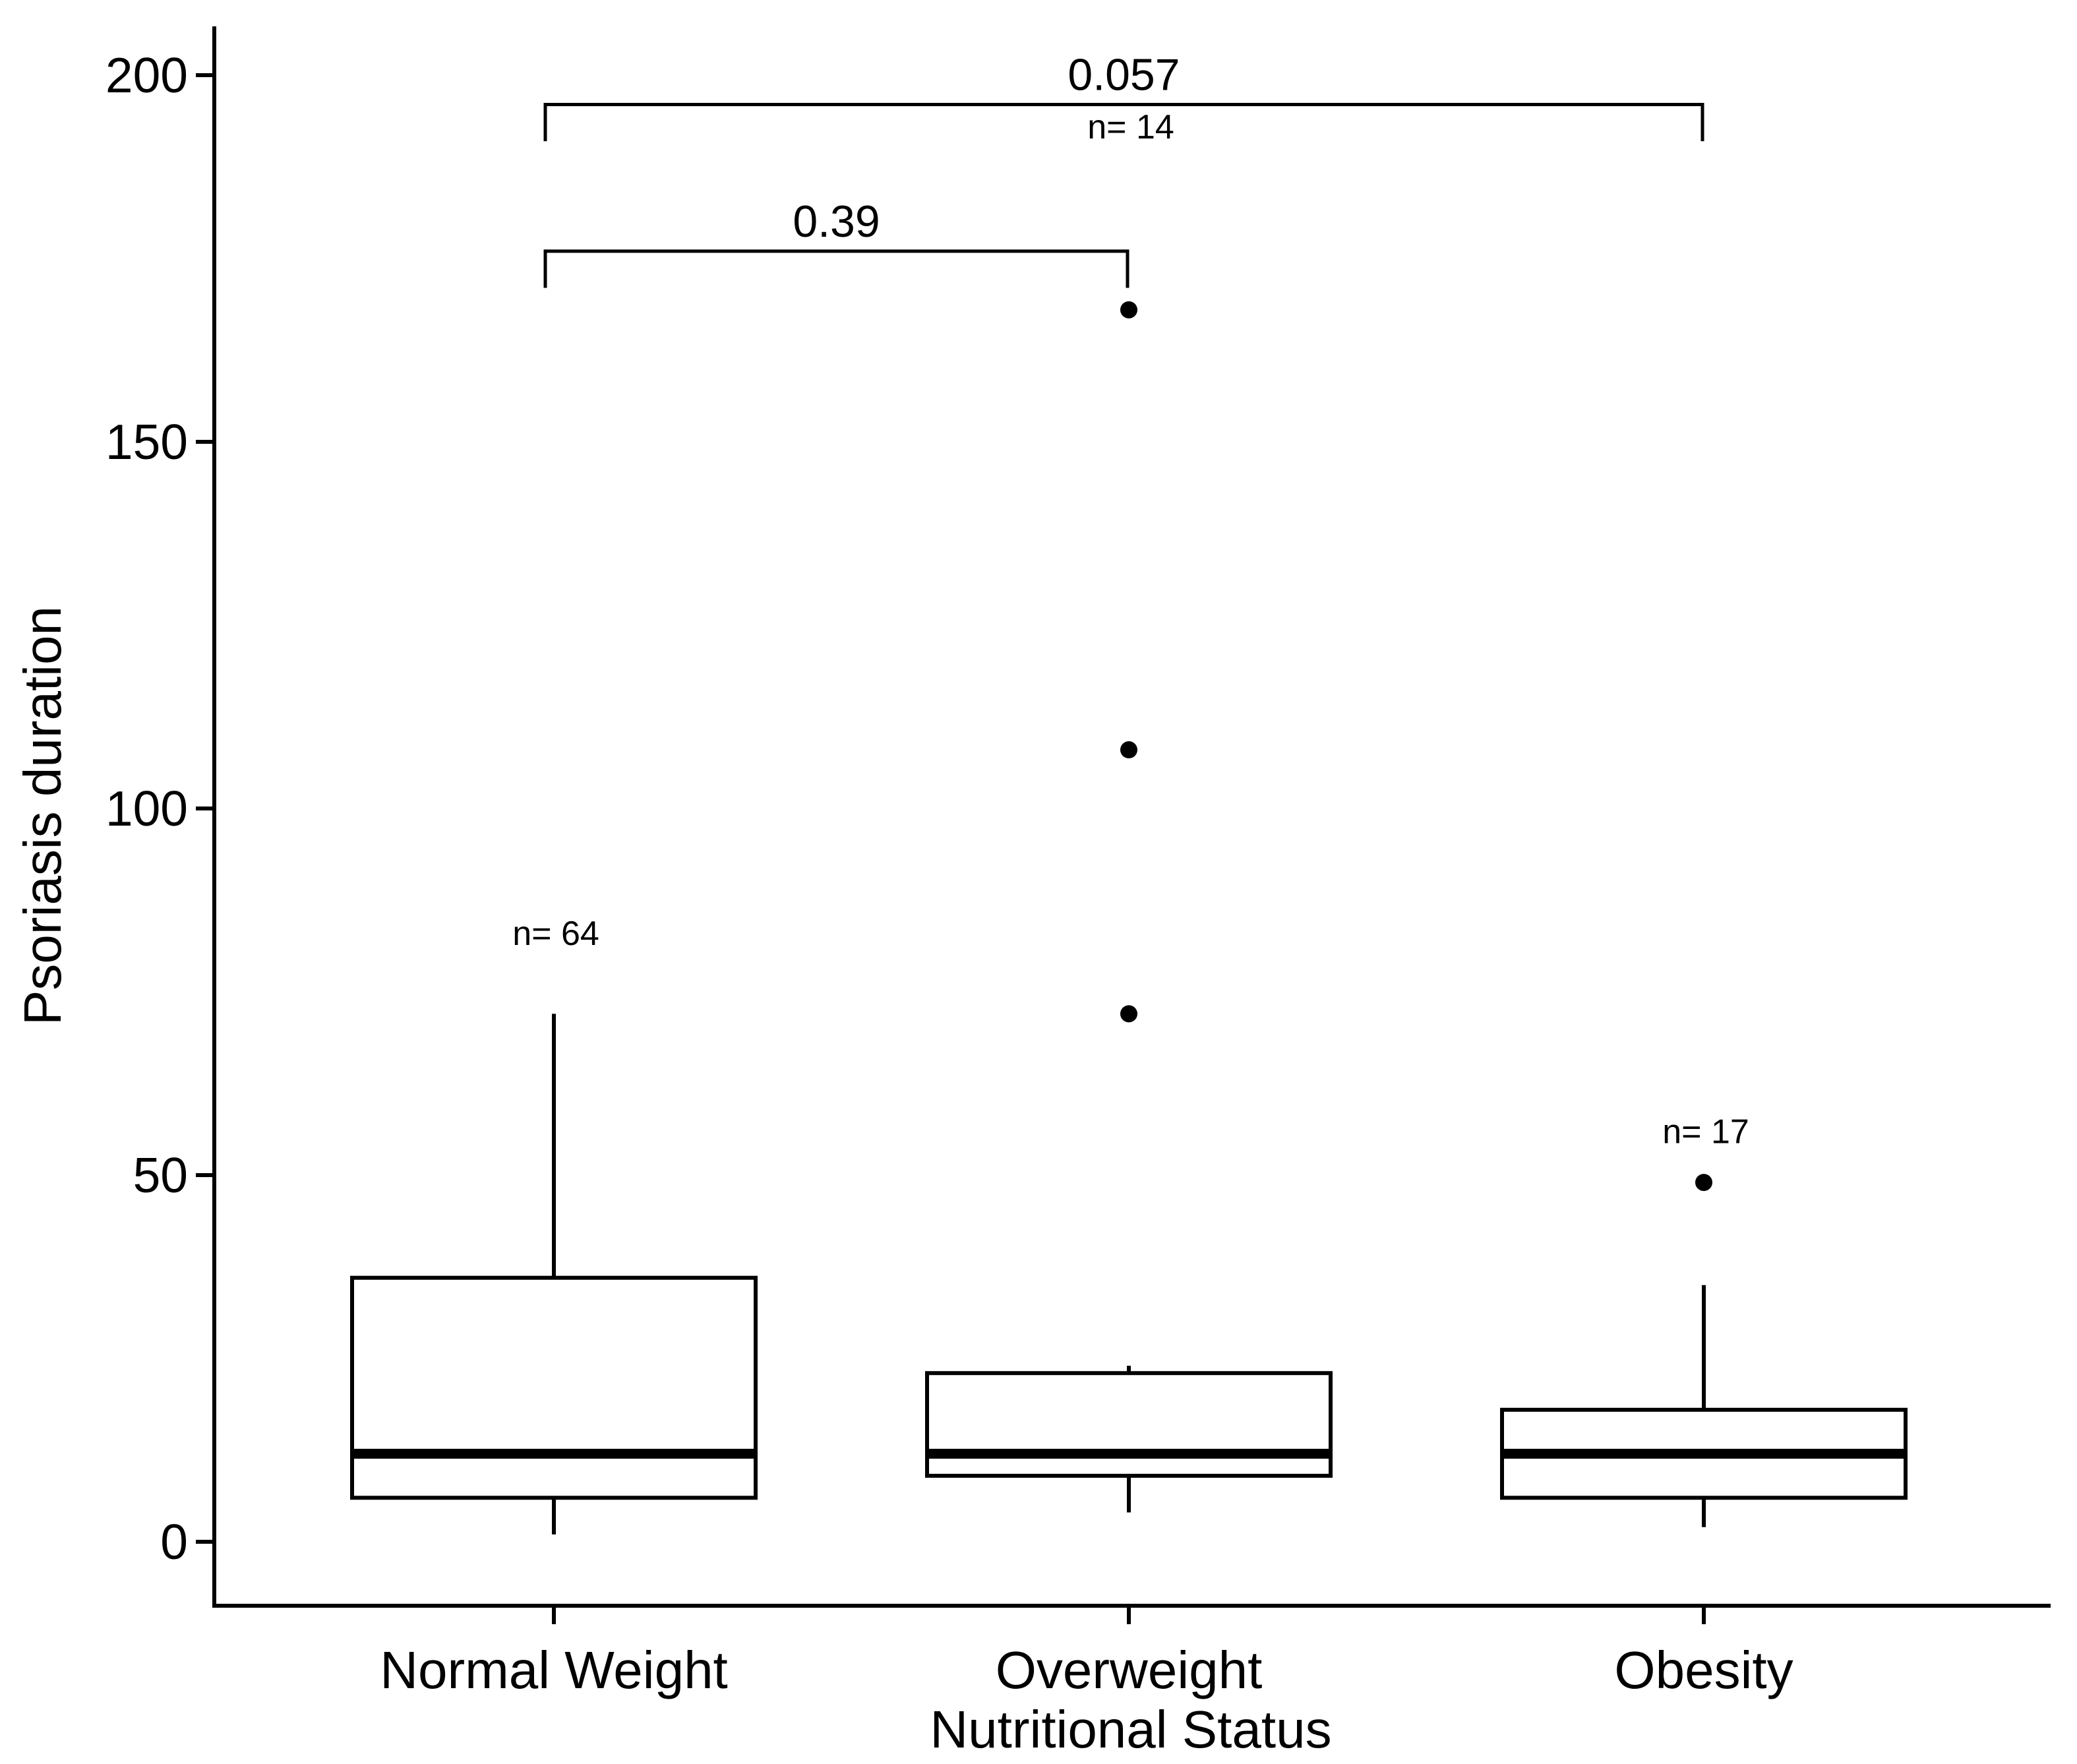 This screenshot has width=2077, height=1764. I want to click on x-tick-label: Obesity, so click(1704, 1670).